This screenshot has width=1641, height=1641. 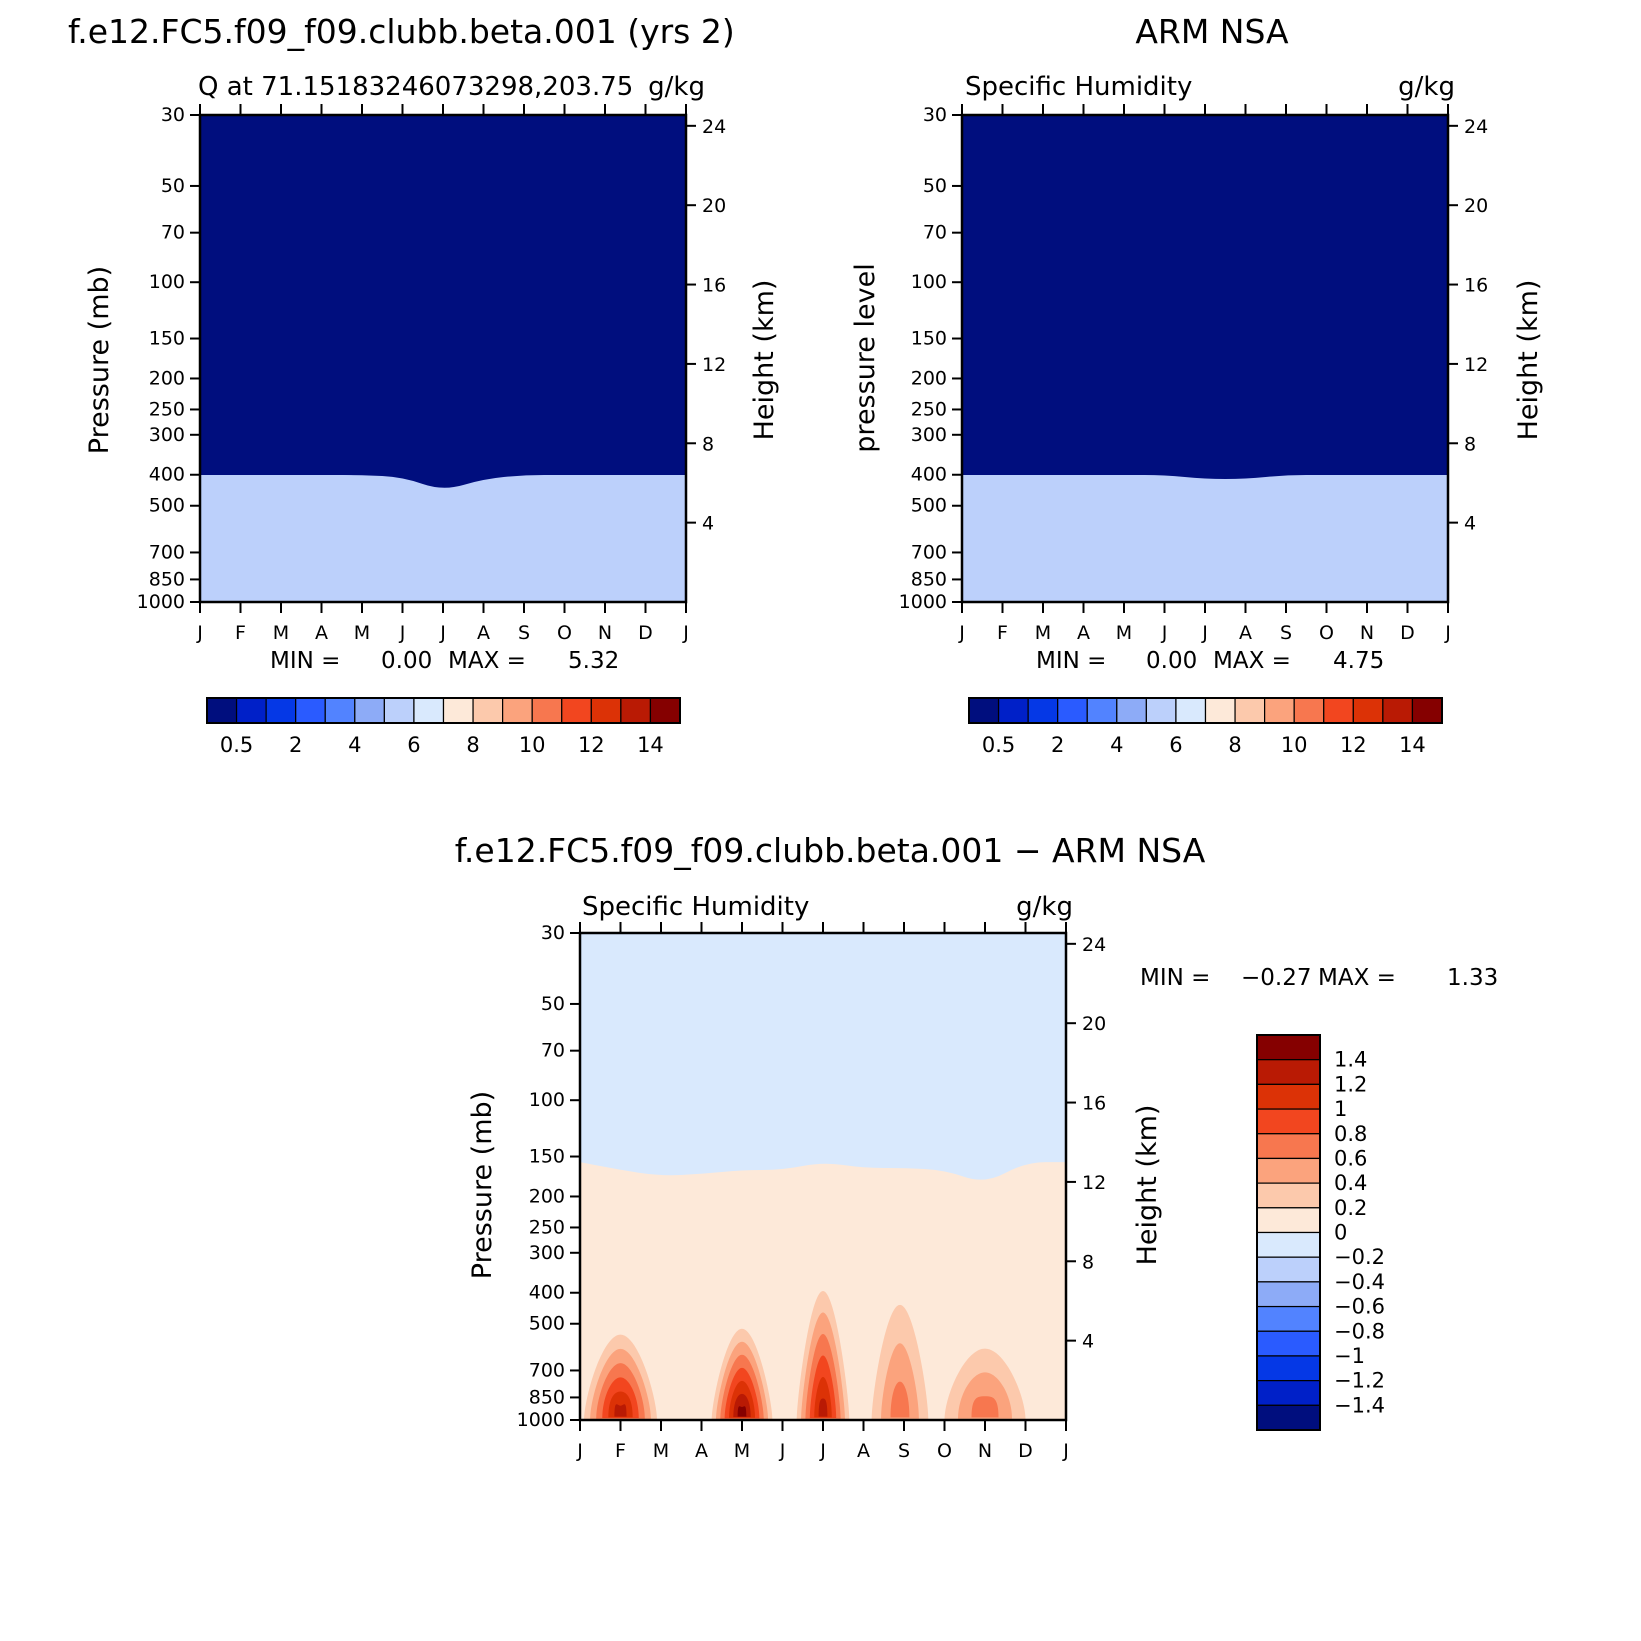 I want to click on colorbar-label: −1, so click(x=1349, y=1356).